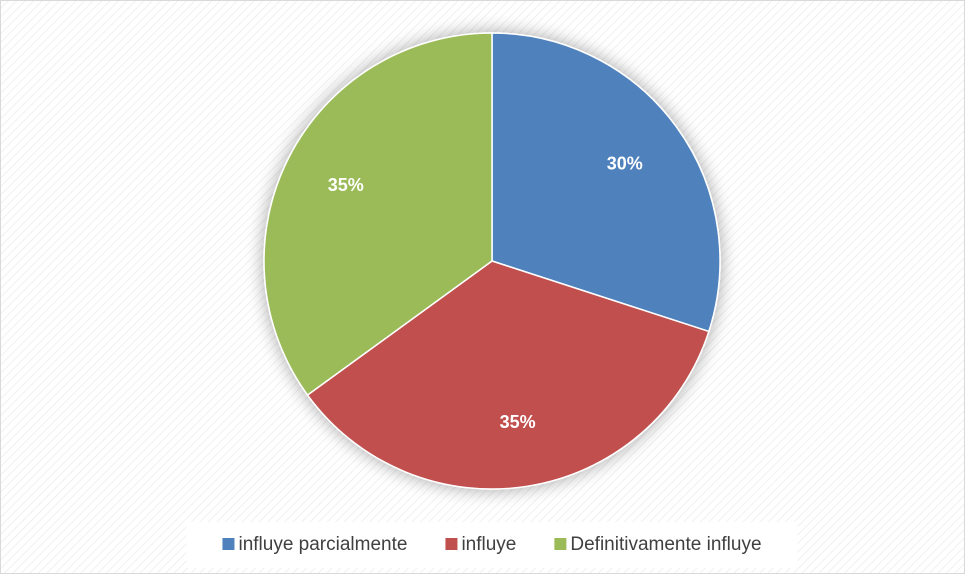 The image size is (965, 574). I want to click on legend-label: Definitivamente influye, so click(665, 544).